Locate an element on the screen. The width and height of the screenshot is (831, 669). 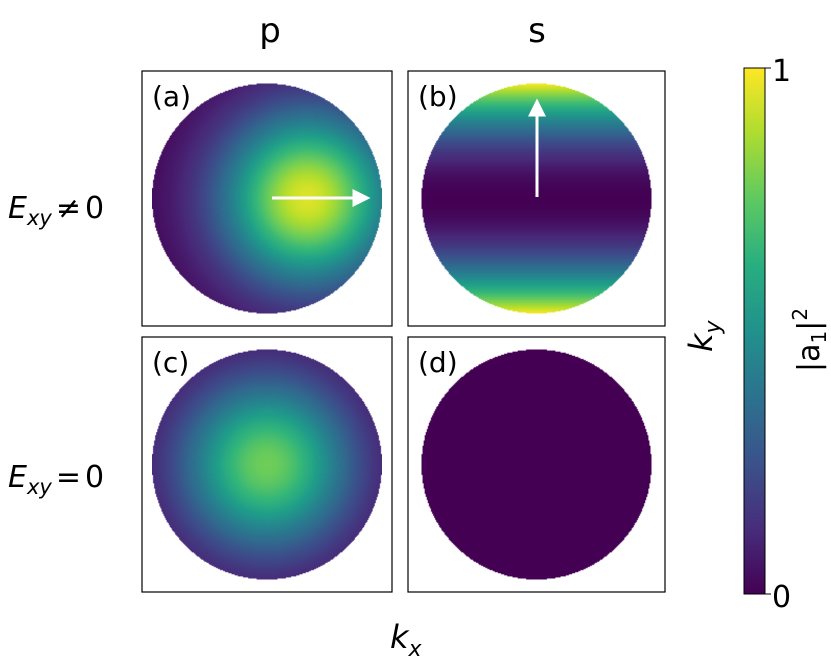
y-axis-label-sub: y is located at coordinates (713, 326).